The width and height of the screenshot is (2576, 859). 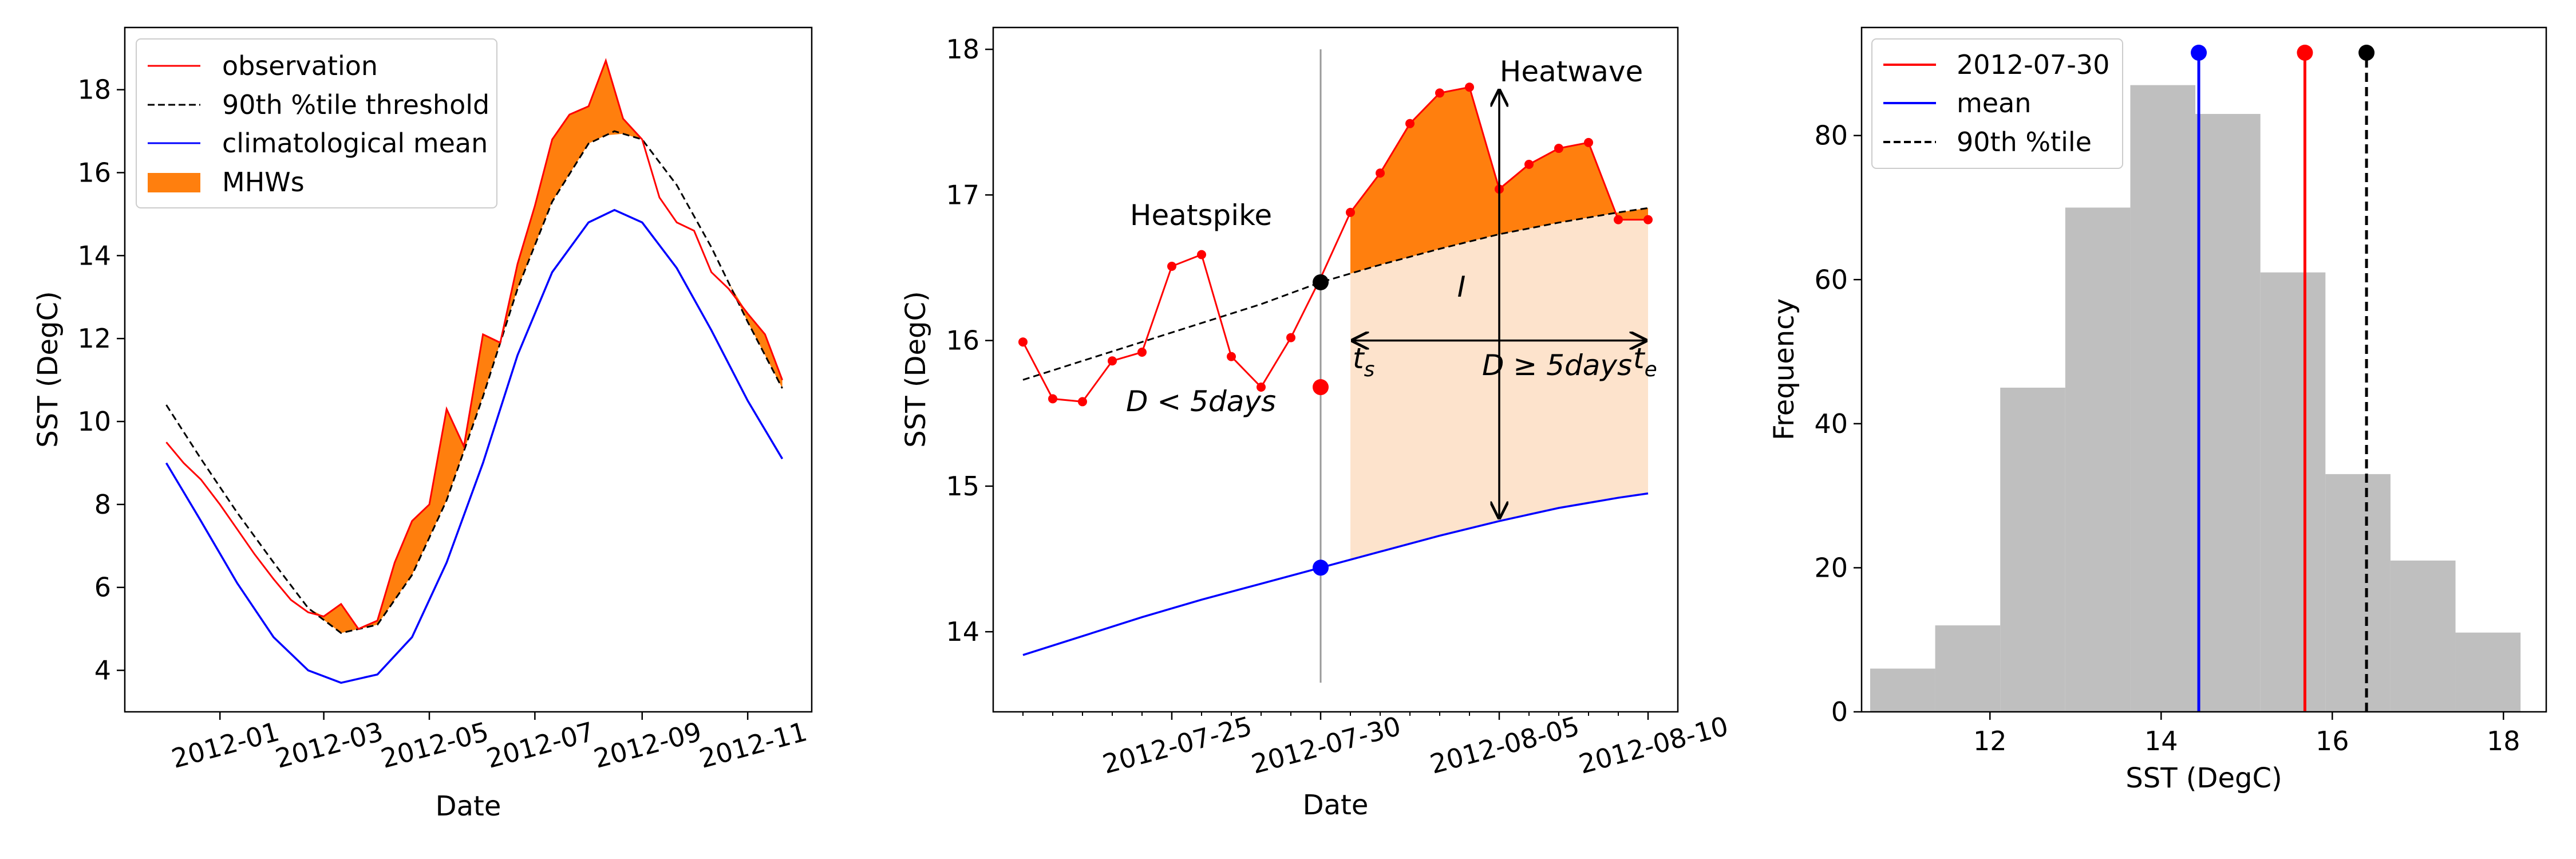 I want to click on x-tick-label: 2012-11, so click(x=753, y=745).